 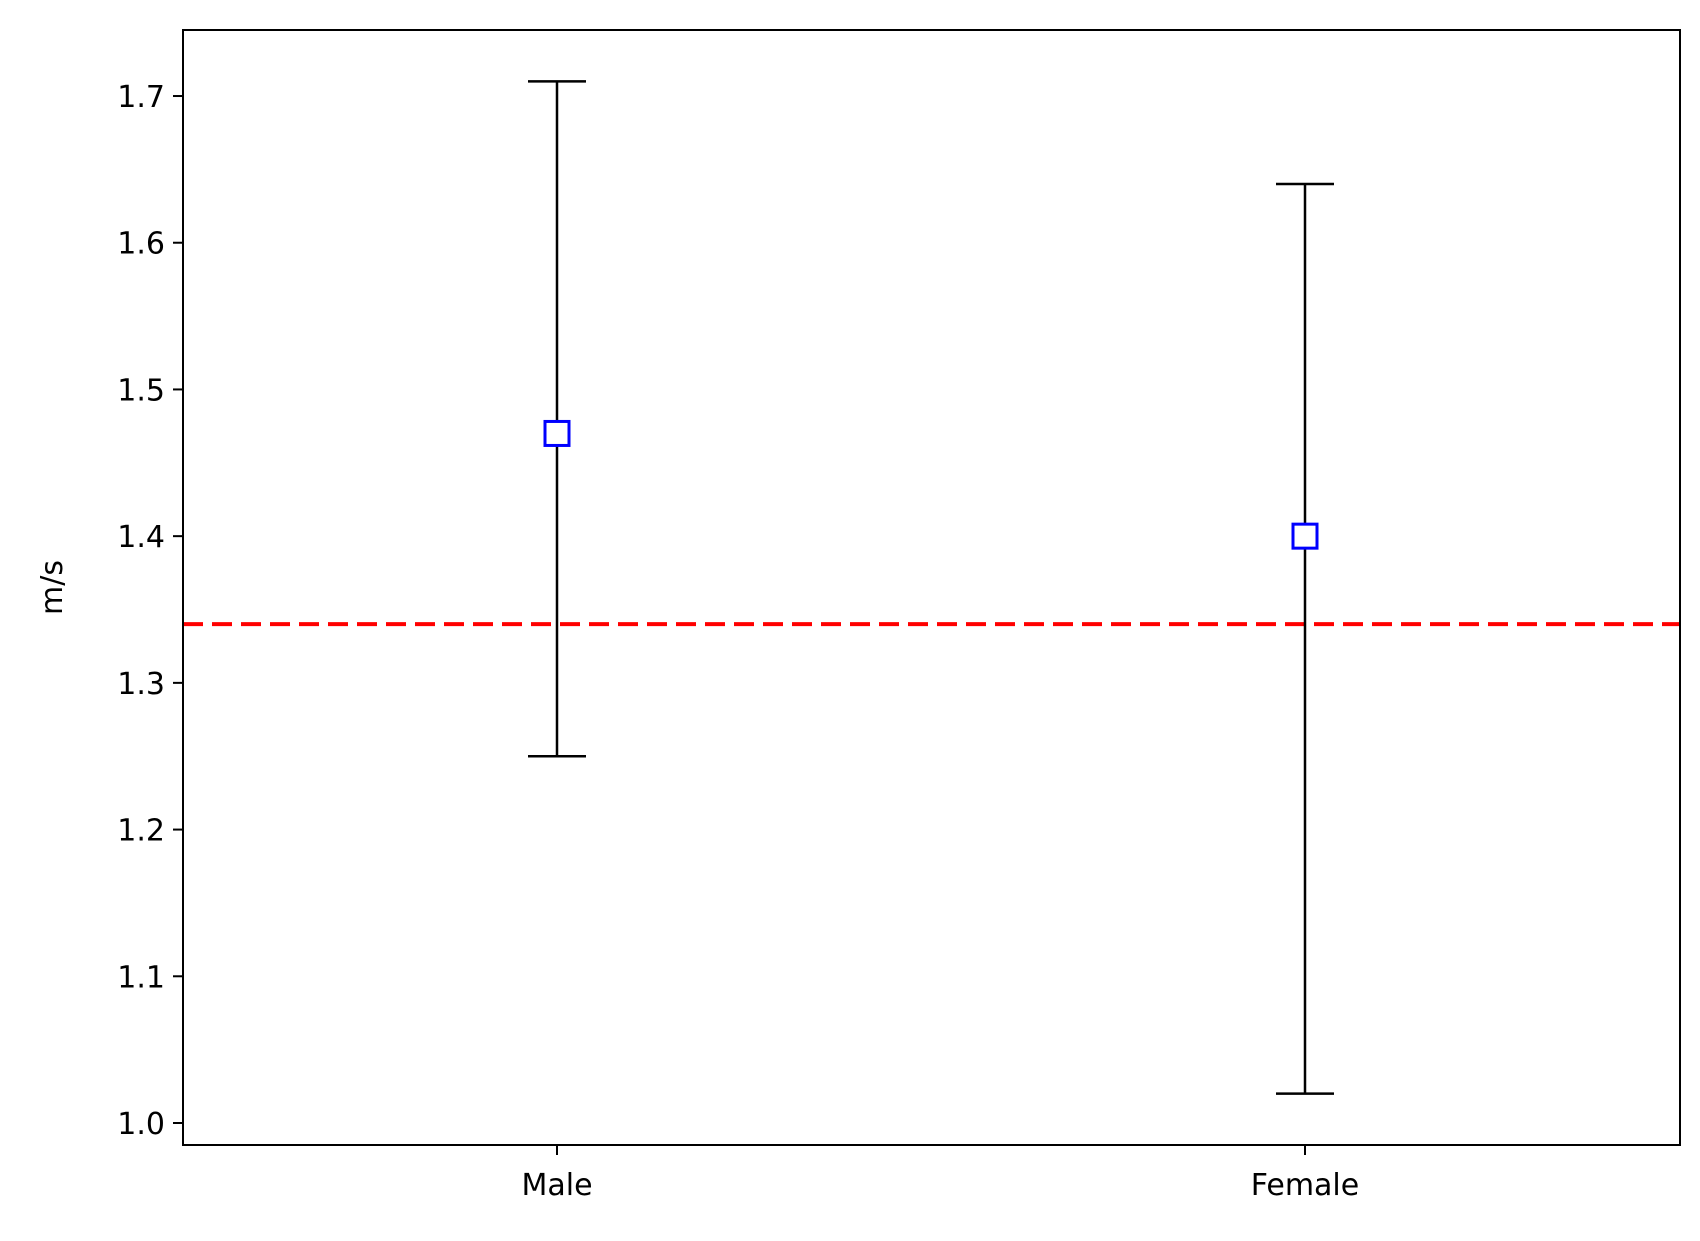 What do you see at coordinates (557, 433) in the screenshot?
I see `mean-marker-male` at bounding box center [557, 433].